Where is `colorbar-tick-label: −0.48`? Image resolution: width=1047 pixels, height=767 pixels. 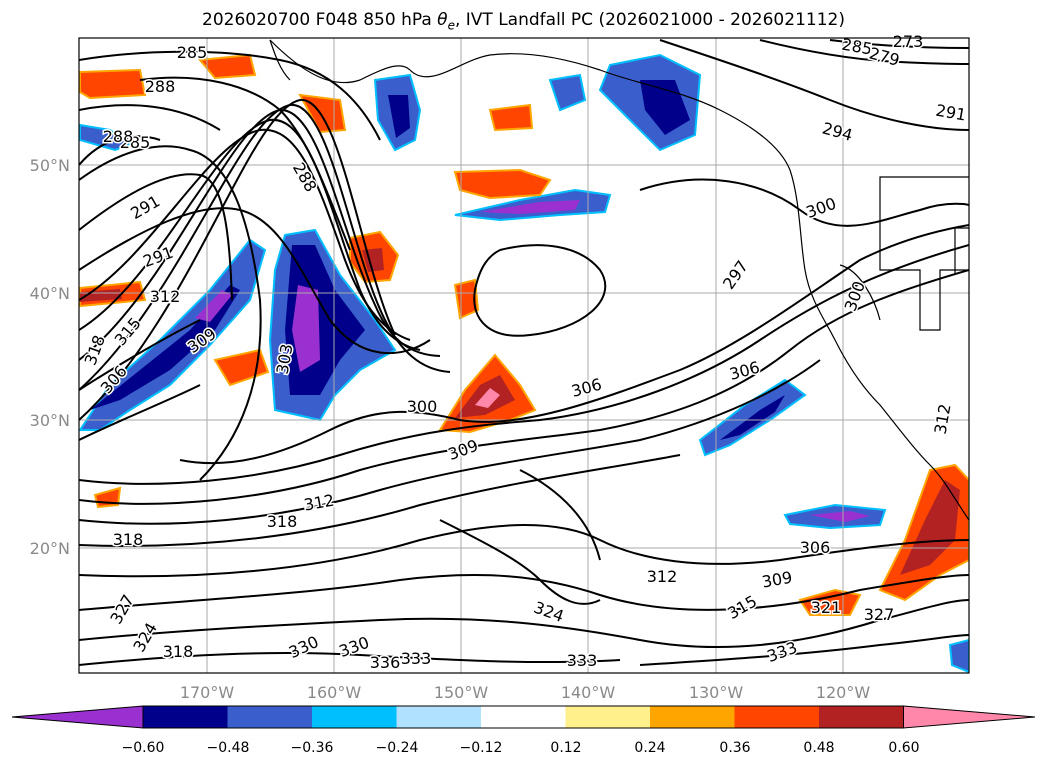 colorbar-tick-label: −0.48 is located at coordinates (228, 748).